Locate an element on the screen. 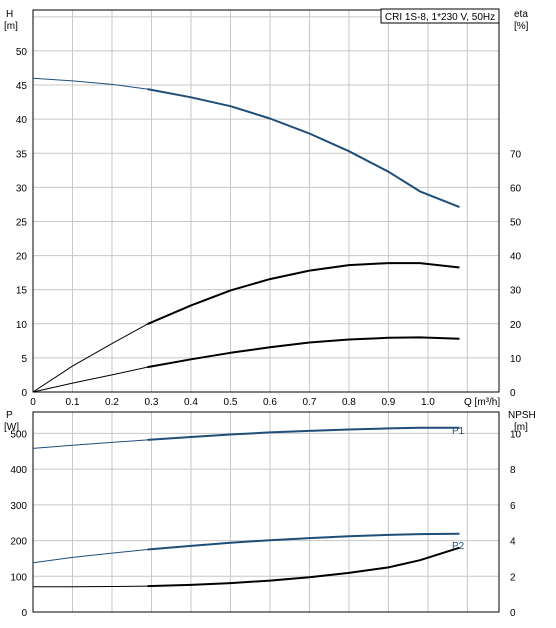 This screenshot has width=556, height=628. bottom-left-tick-2: 200 is located at coordinates (18, 542).